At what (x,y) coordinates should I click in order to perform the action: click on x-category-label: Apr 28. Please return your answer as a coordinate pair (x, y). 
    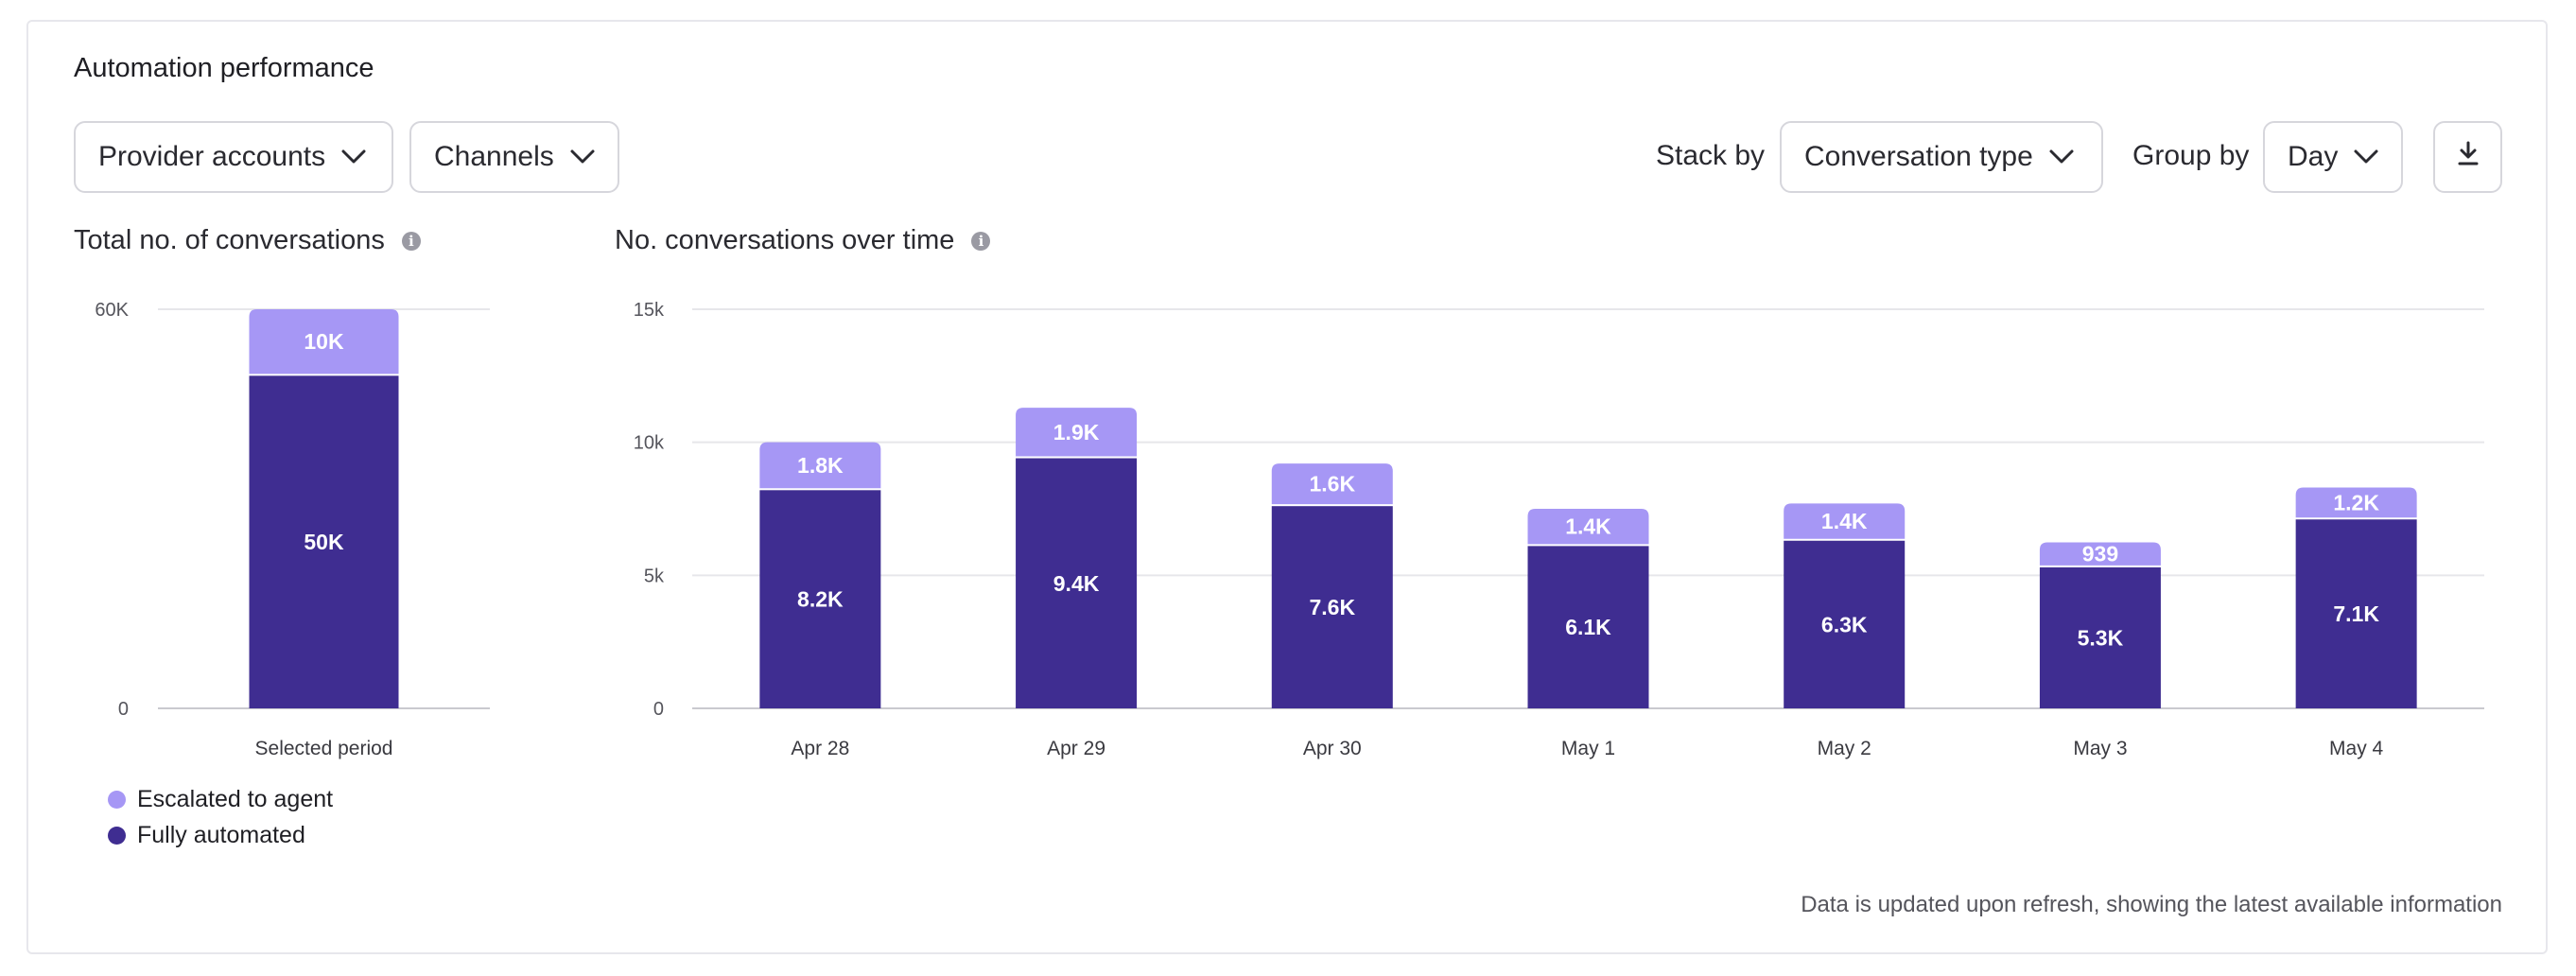
    Looking at the image, I should click on (820, 748).